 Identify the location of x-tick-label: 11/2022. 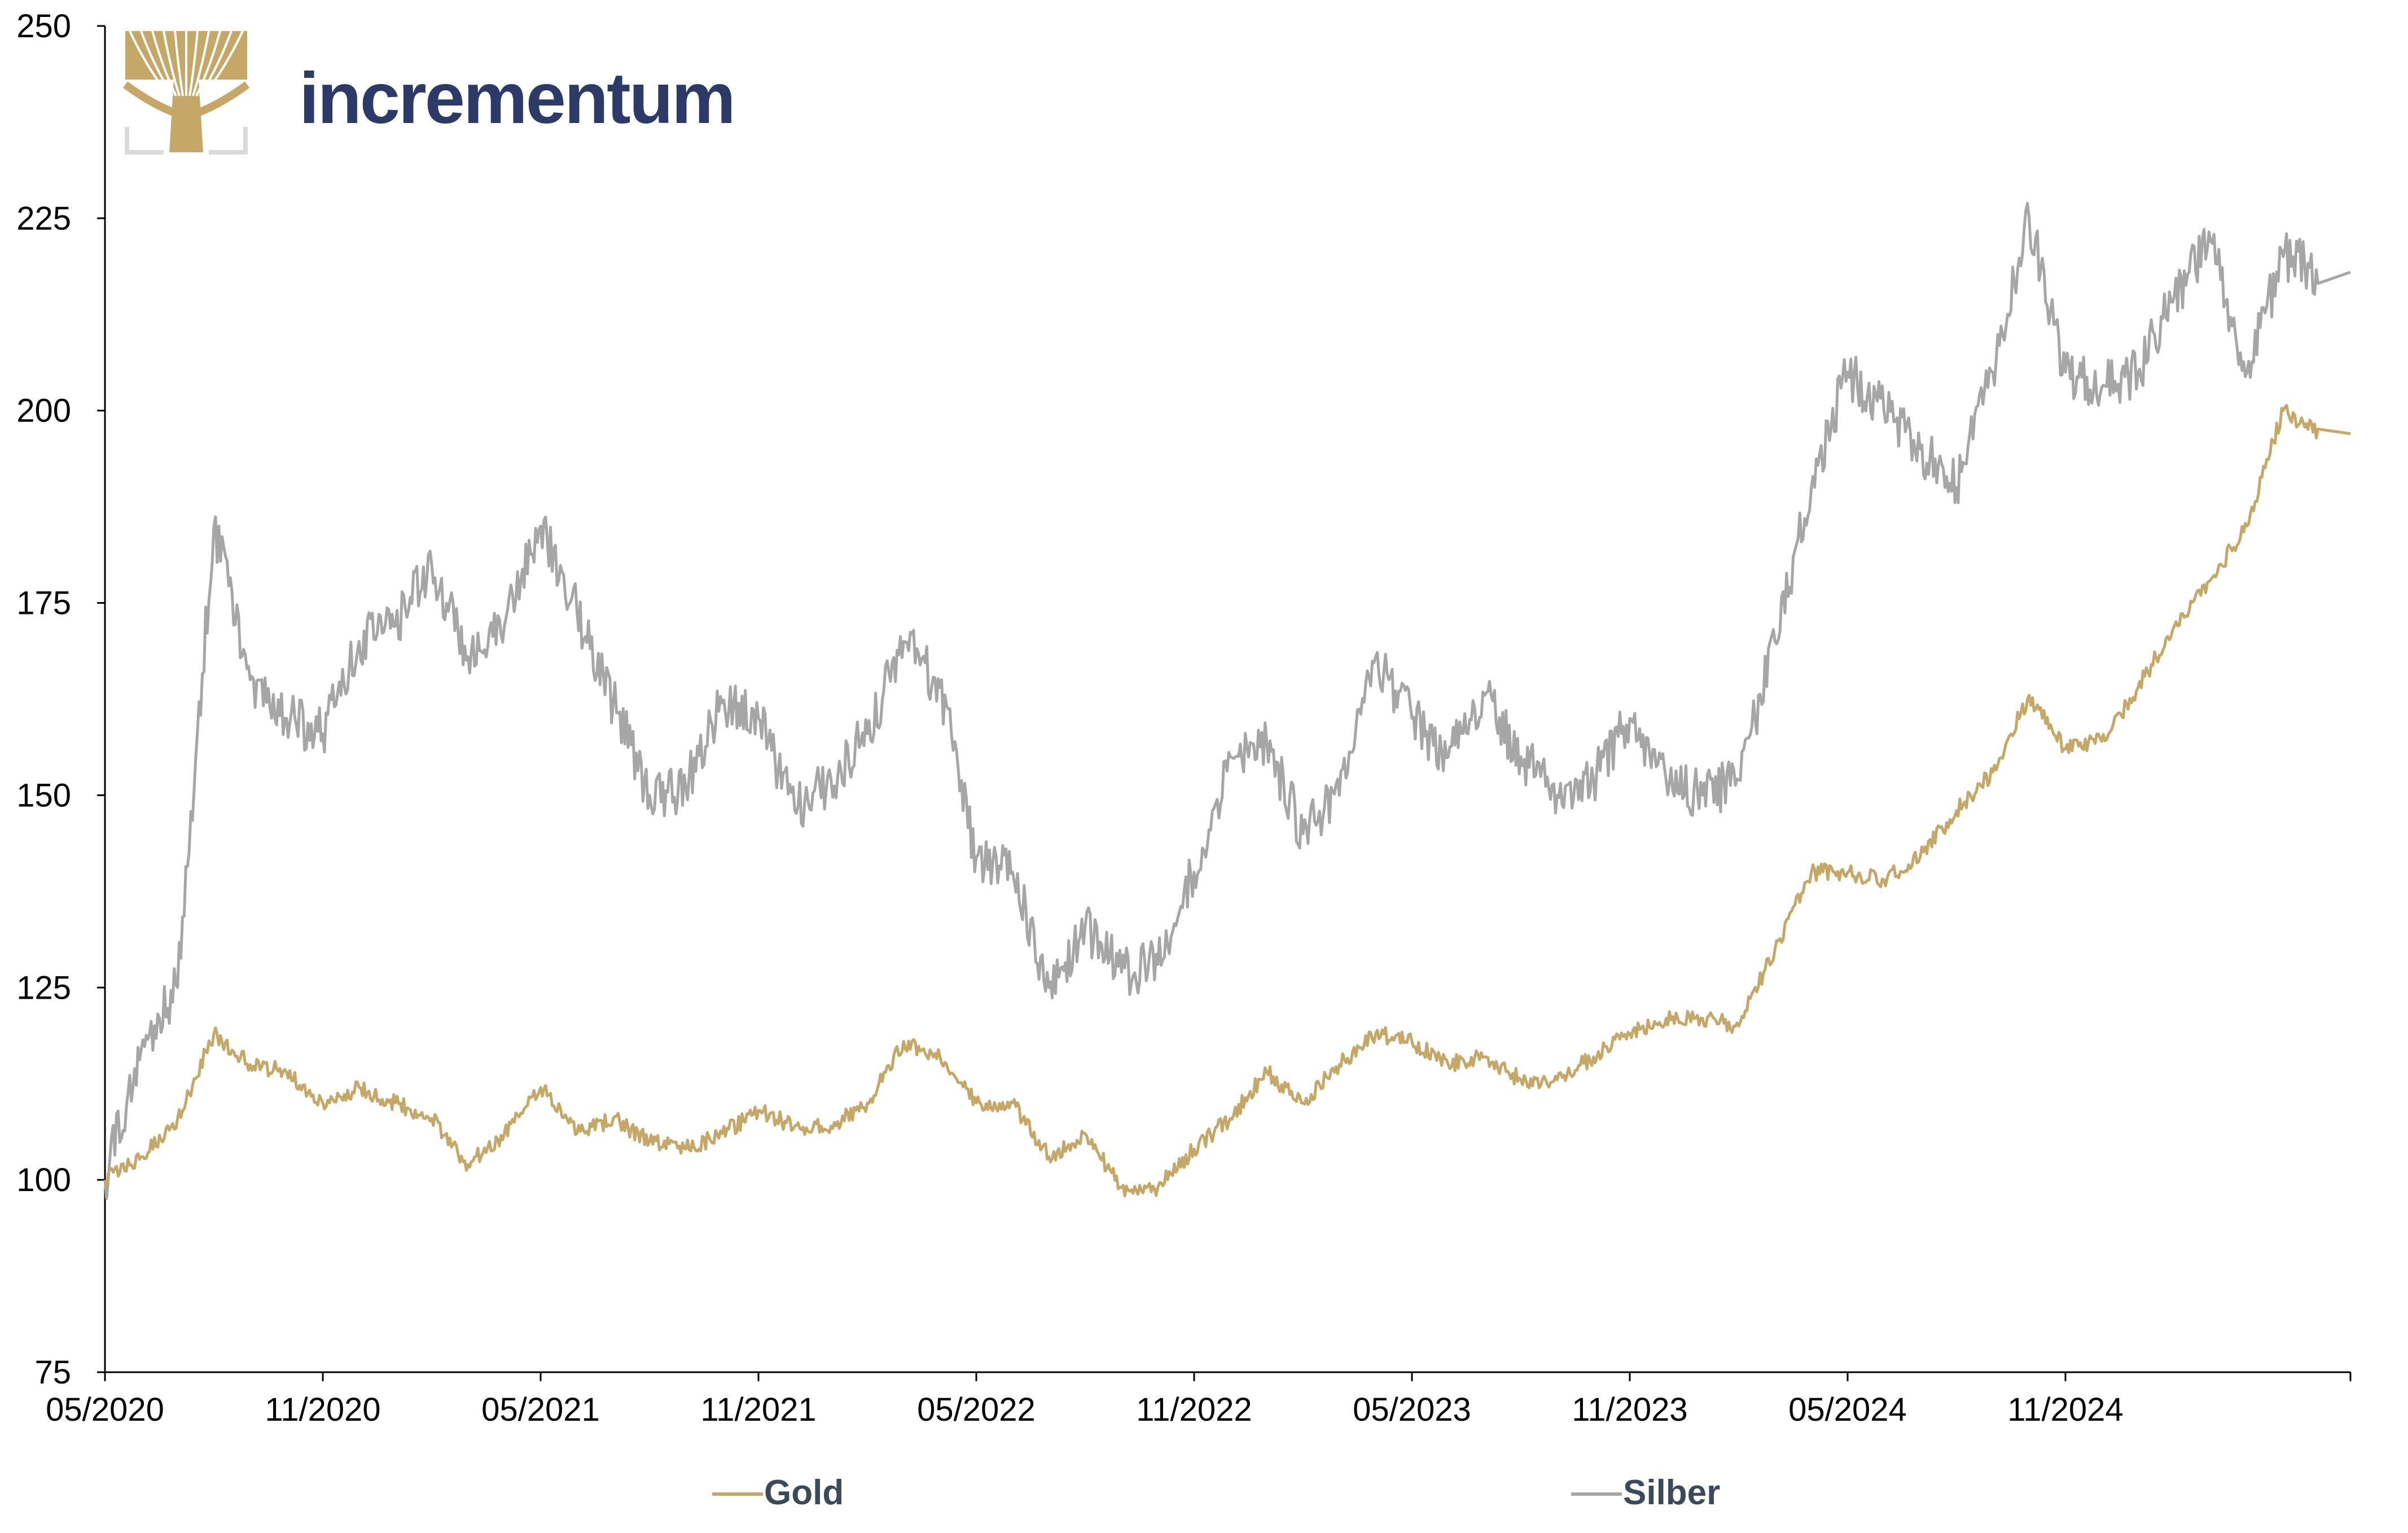
(1194, 1409).